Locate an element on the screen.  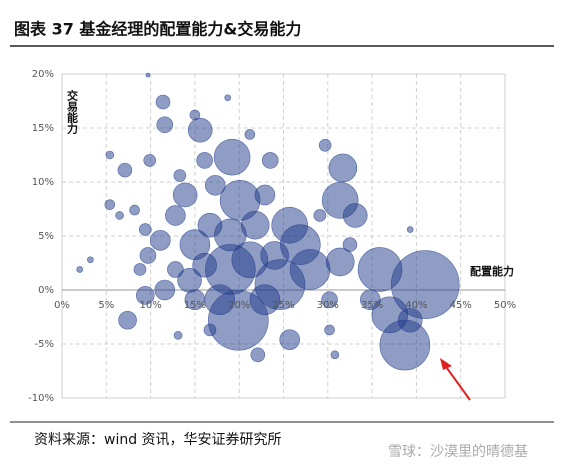
source: 资料来源：wind 资讯，华安证券研究所 is located at coordinates (158, 440).